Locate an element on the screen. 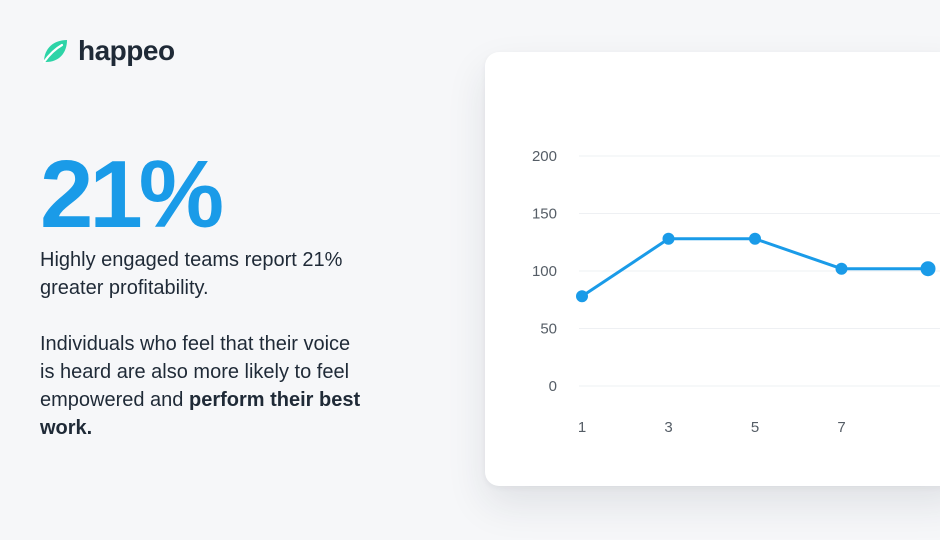 Image resolution: width=940 pixels, height=540 pixels. x-tick-label: 3 is located at coordinates (668, 427).